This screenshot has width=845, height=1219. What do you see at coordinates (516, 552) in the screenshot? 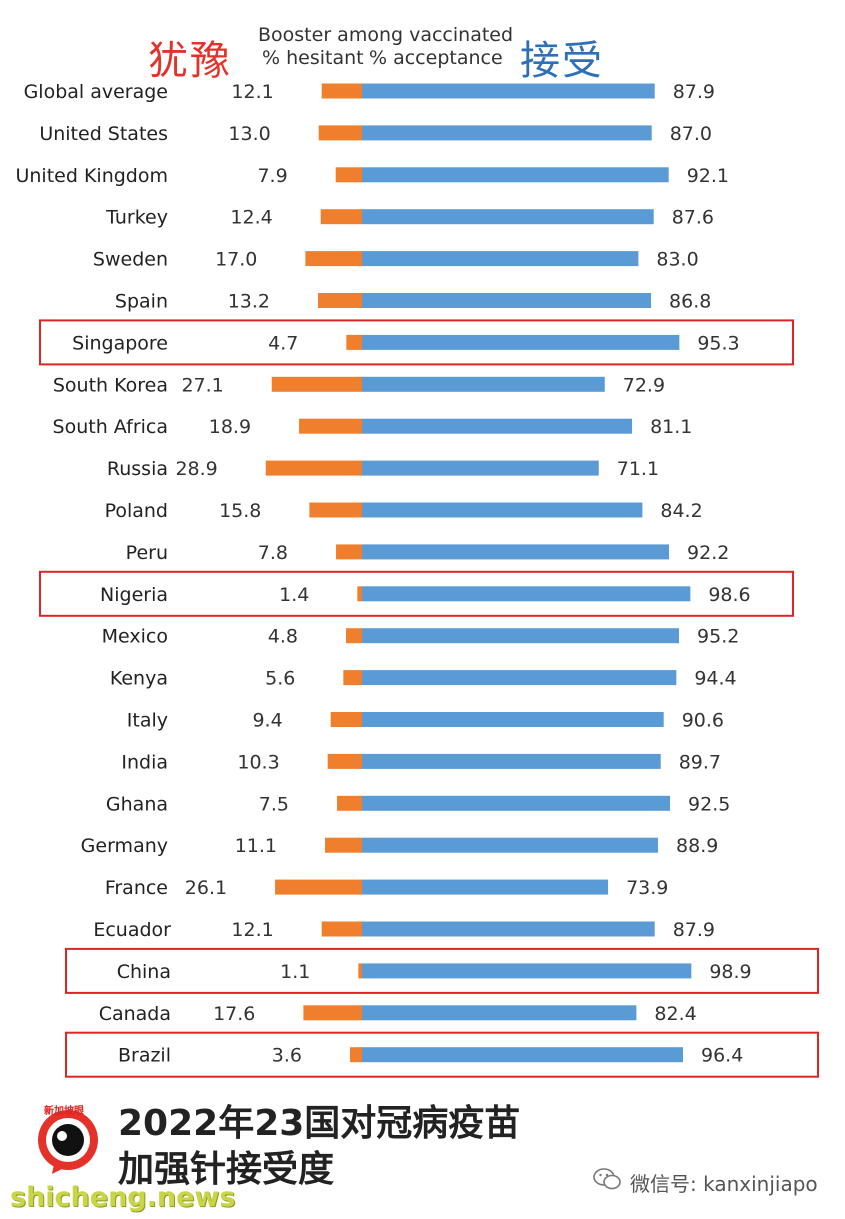
I see `acceptance-bar-peru` at bounding box center [516, 552].